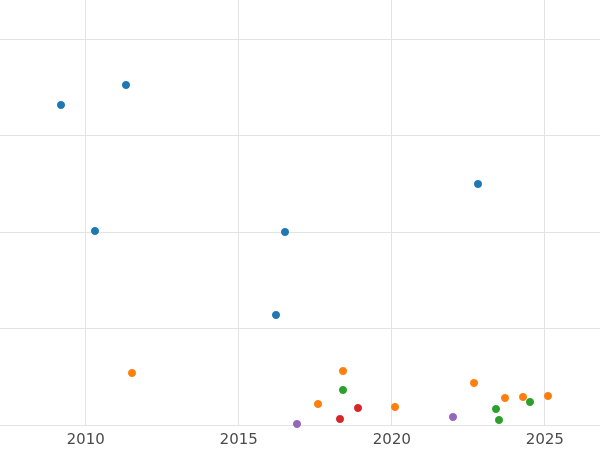 This screenshot has width=600, height=450. I want to click on x-tick-label: 2010, so click(85, 439).